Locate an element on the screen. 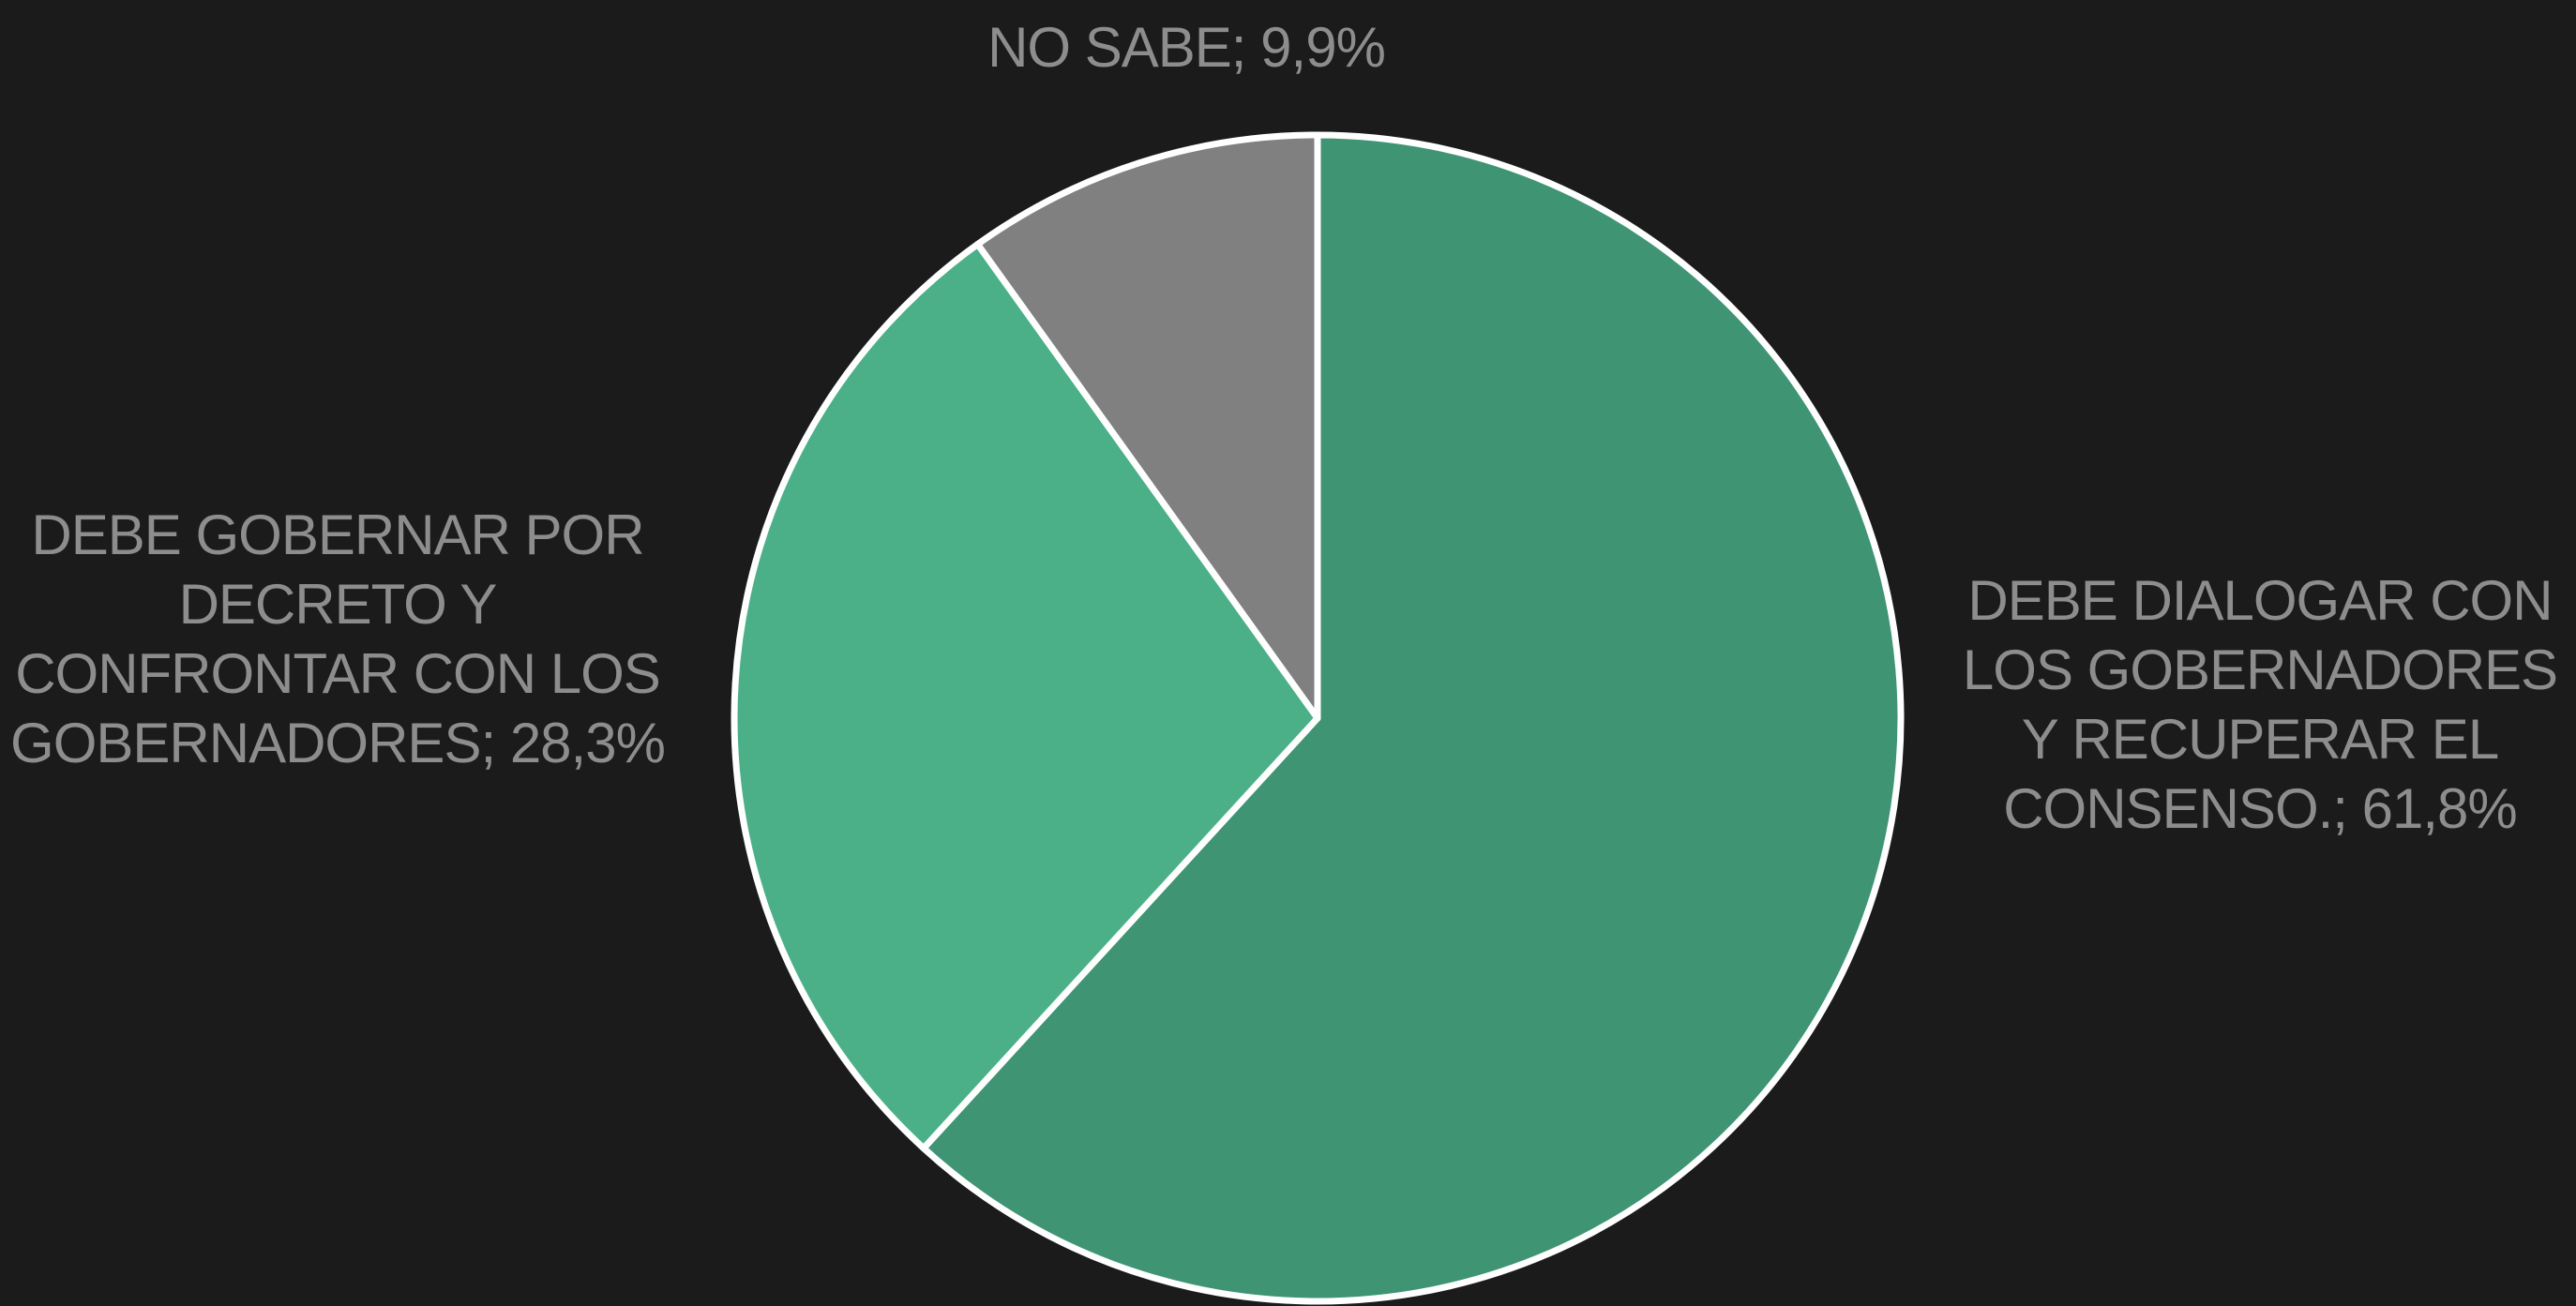  value-label: 9,9% is located at coordinates (1323, 47).